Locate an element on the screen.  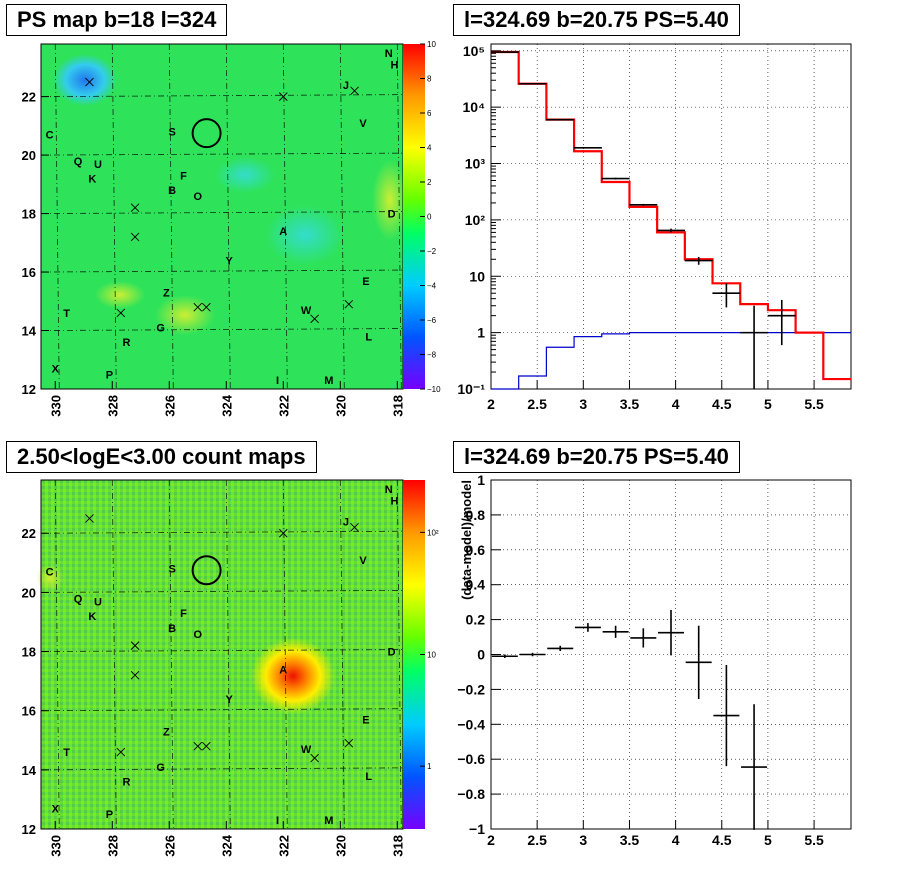
source-label: P is located at coordinates (109, 815).